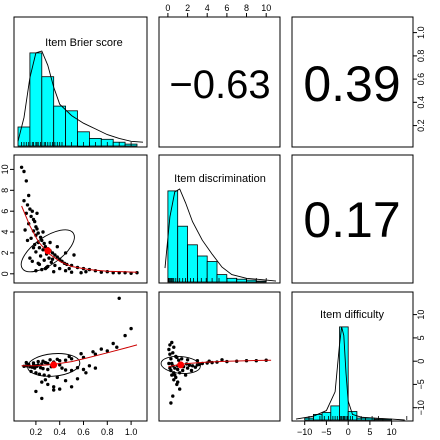 This screenshot has height=440, width=440. Describe the element at coordinates (36, 432) in the screenshot. I see `x-axis-brier-tick-label-0: 0.2` at that location.